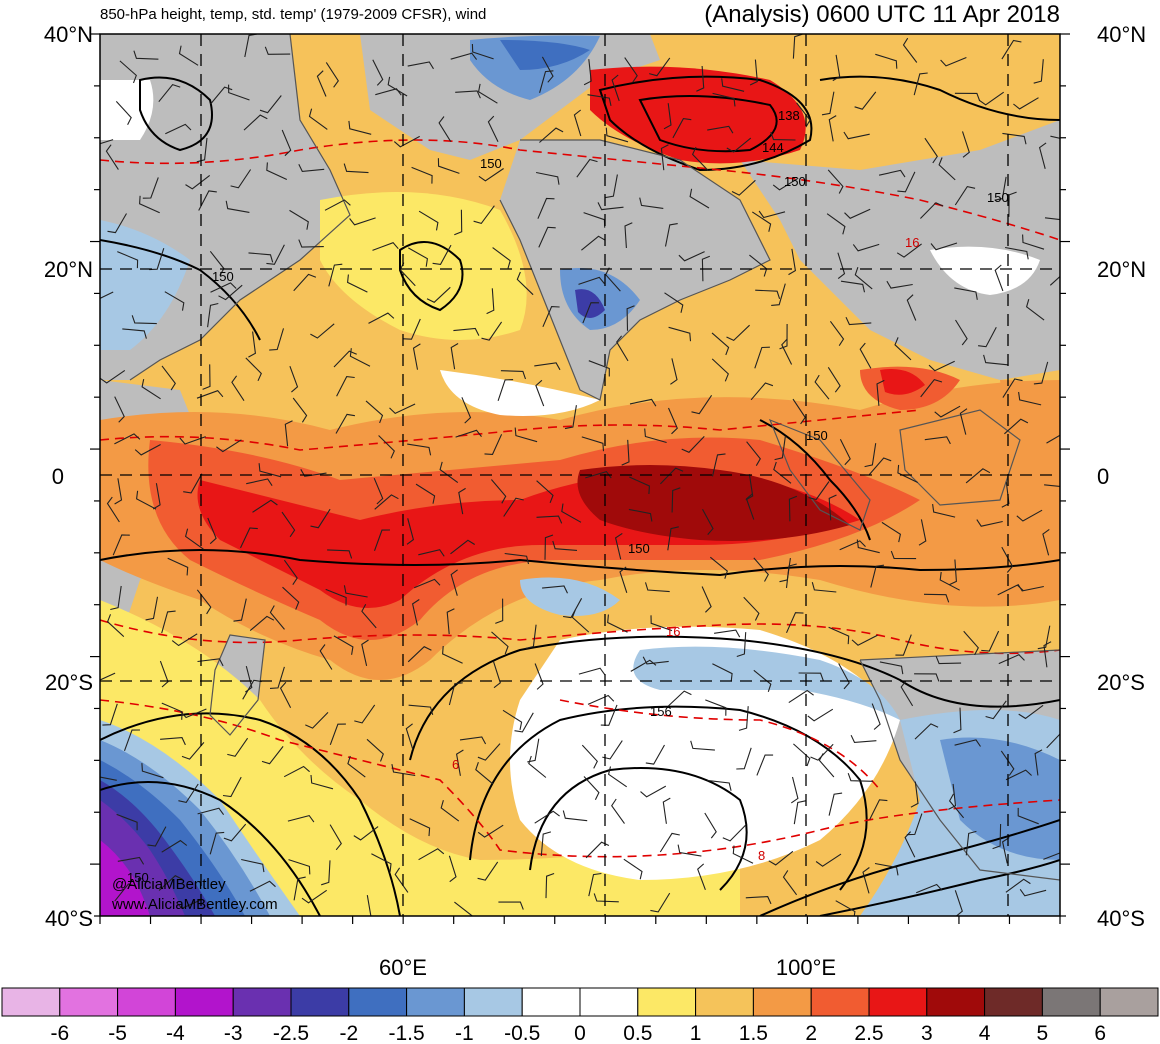  I want to click on lat-label: 40°N, so click(68, 34).